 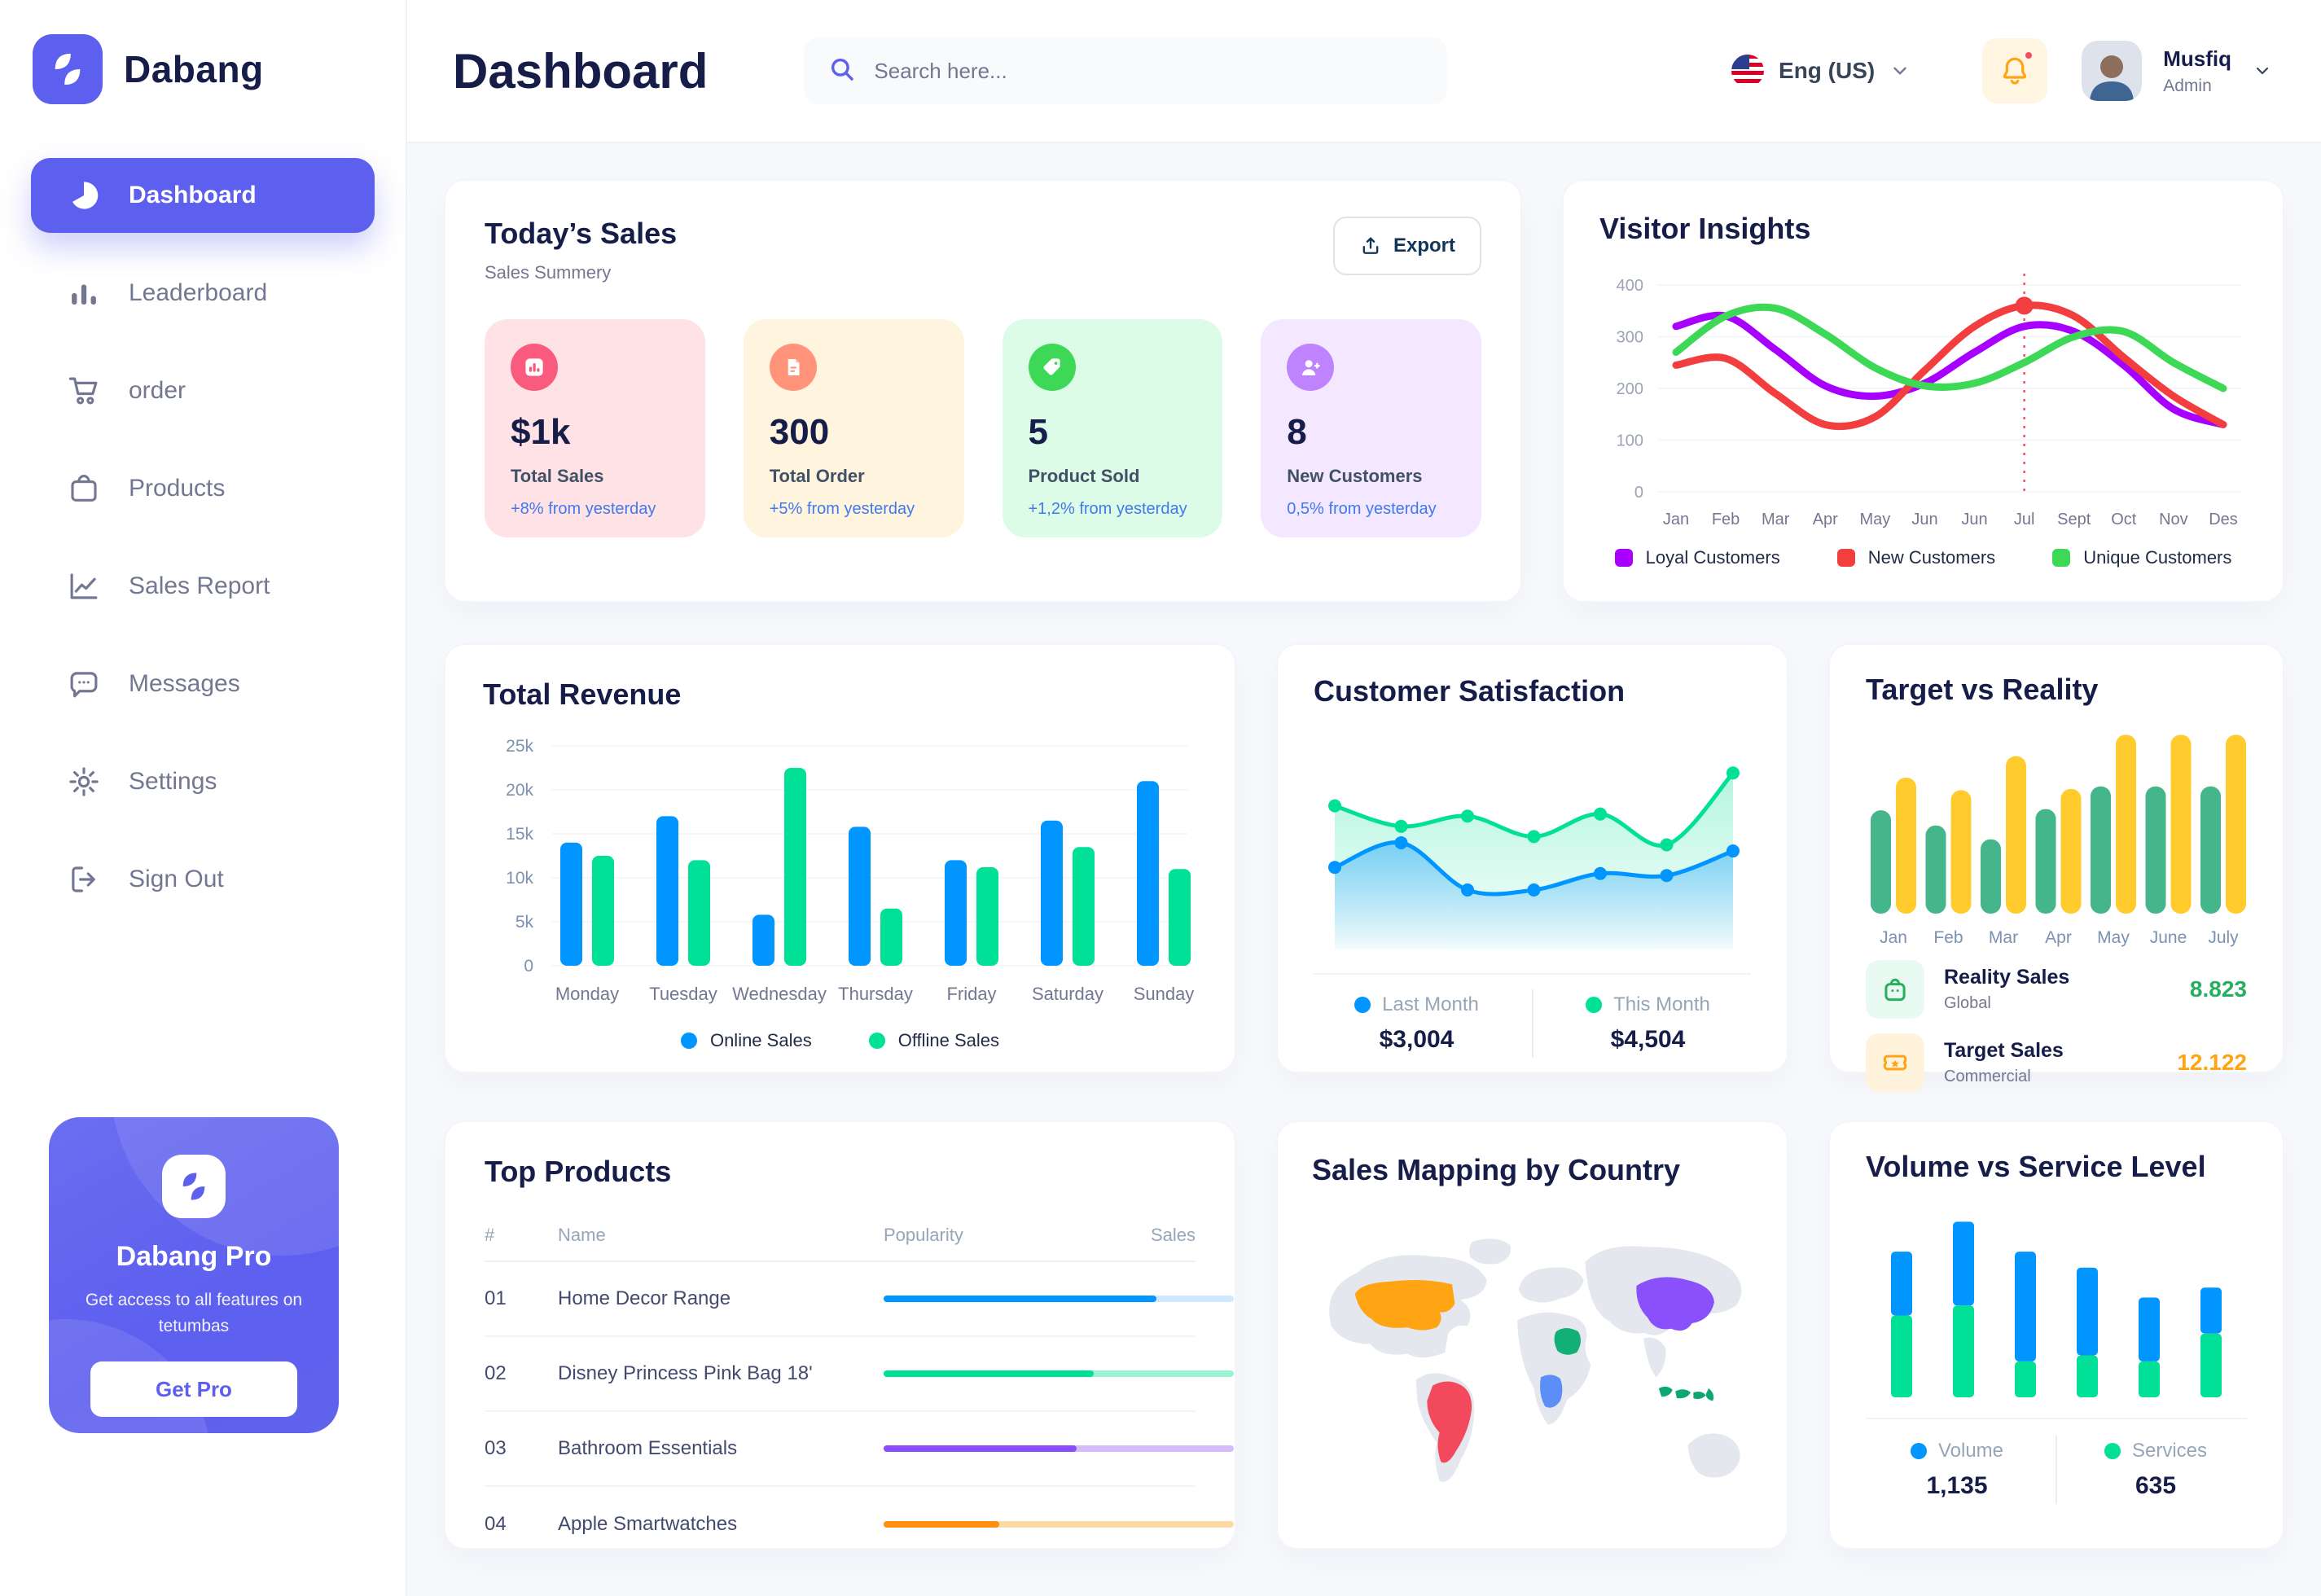 What do you see at coordinates (1551, 1391) in the screenshot?
I see `country-dr-congo` at bounding box center [1551, 1391].